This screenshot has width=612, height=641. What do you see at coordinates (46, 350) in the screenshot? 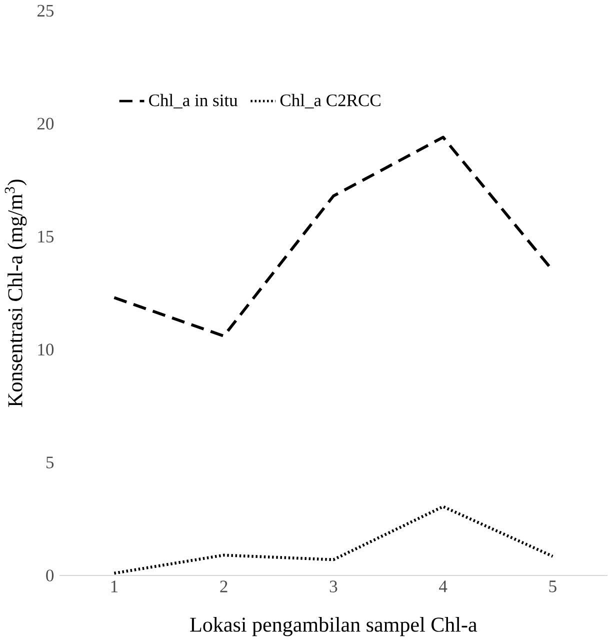
I see `y-tick-label: 10` at bounding box center [46, 350].